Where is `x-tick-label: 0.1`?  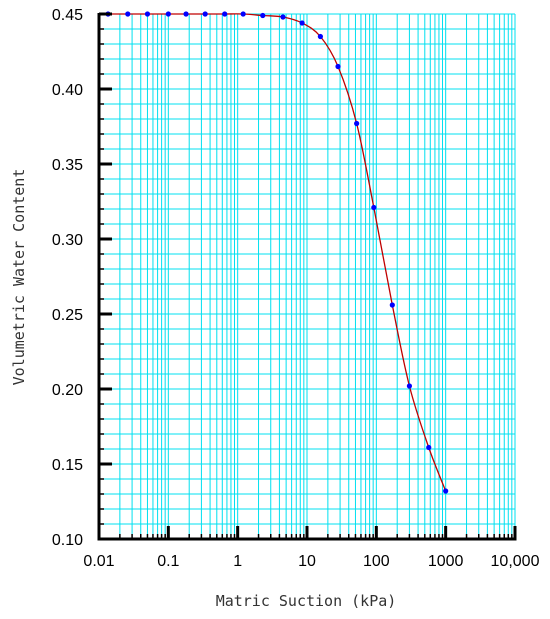 x-tick-label: 0.1 is located at coordinates (168, 561).